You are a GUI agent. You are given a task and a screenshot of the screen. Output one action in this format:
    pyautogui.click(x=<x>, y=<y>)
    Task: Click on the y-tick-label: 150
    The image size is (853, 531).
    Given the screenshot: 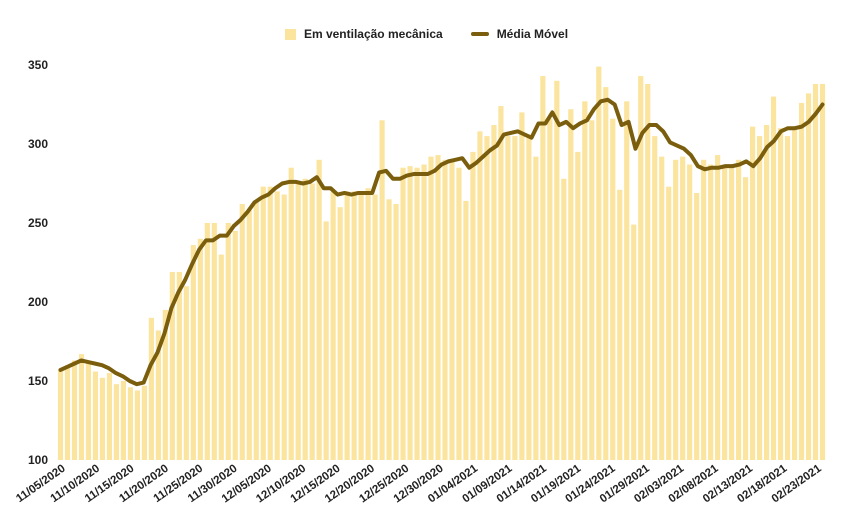 What is the action you would take?
    pyautogui.click(x=38, y=381)
    